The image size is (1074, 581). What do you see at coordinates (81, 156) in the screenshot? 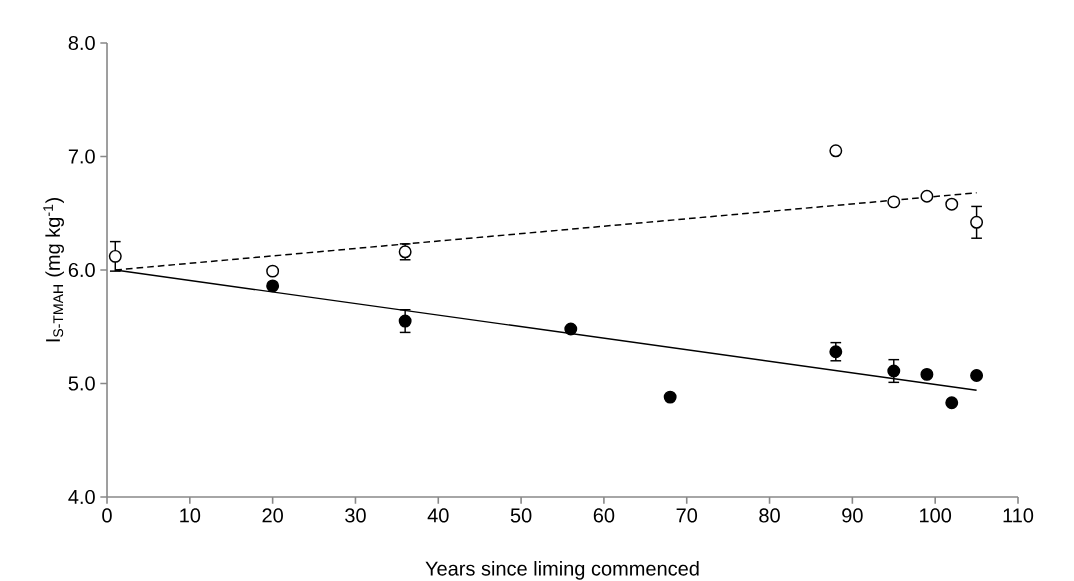
I see `y-tick-label: 7.0` at bounding box center [81, 156].